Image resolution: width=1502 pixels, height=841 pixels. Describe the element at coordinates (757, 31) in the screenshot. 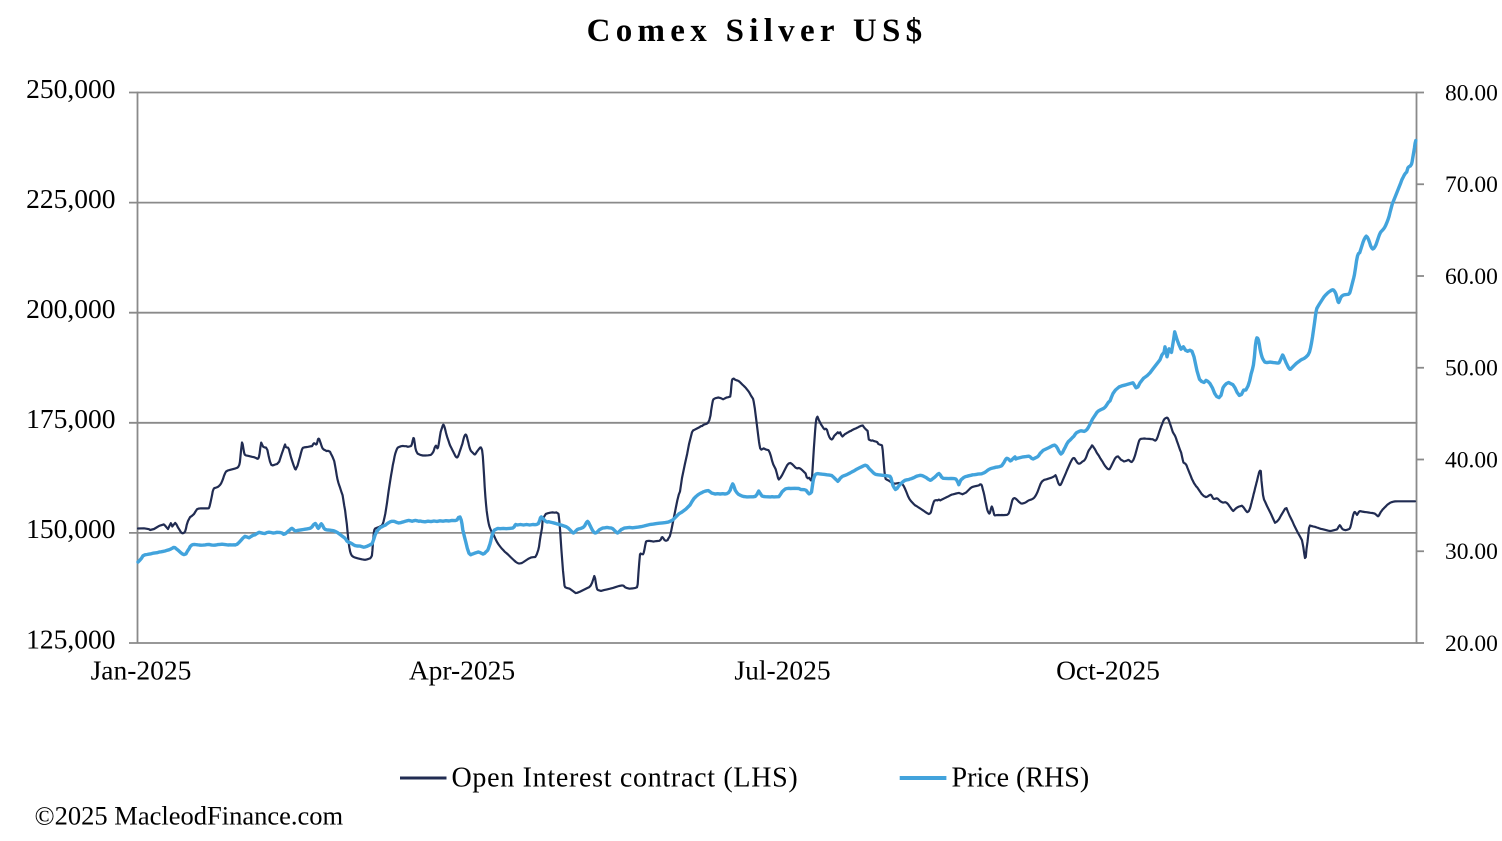

I see `svg-text: Comex Silver US$` at that location.